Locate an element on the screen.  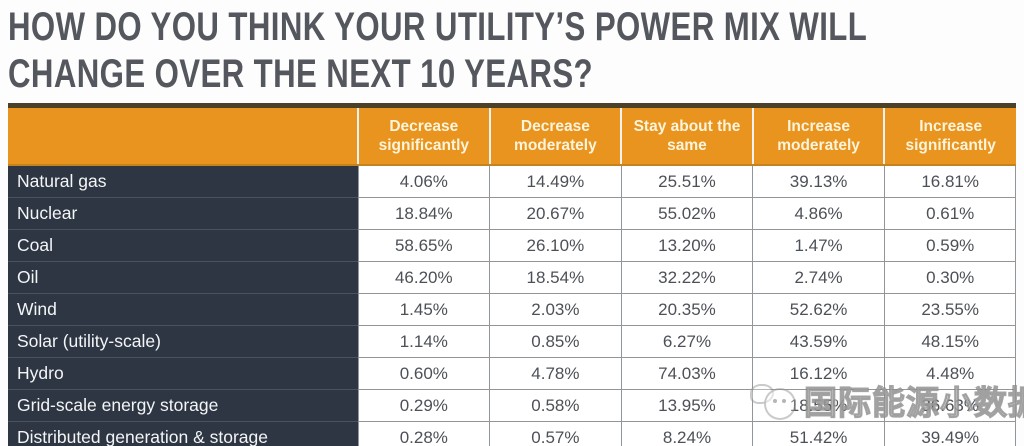
row-label: Natural gas is located at coordinates (183, 181).